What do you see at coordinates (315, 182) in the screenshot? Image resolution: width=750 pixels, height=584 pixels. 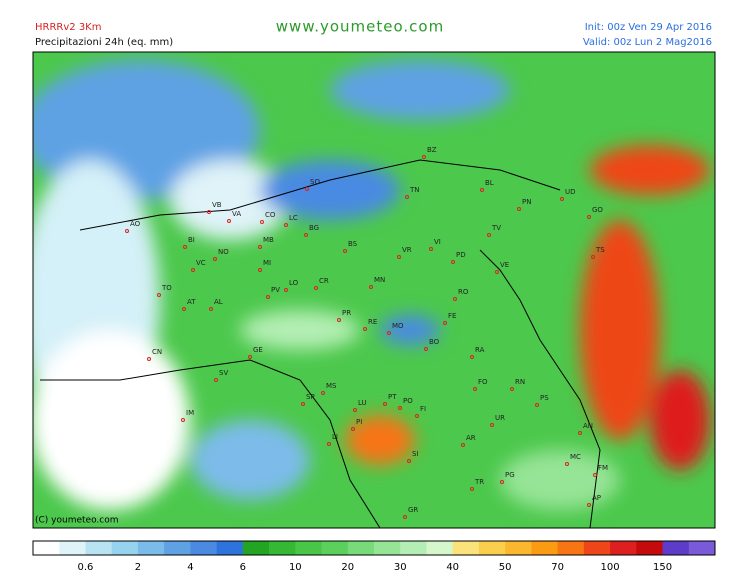 I see `city-label: SO` at bounding box center [315, 182].